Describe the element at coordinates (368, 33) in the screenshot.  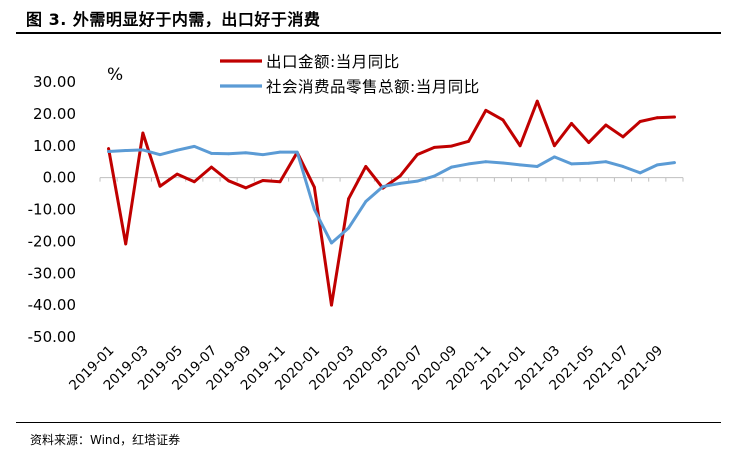
I see `title-rule` at that location.